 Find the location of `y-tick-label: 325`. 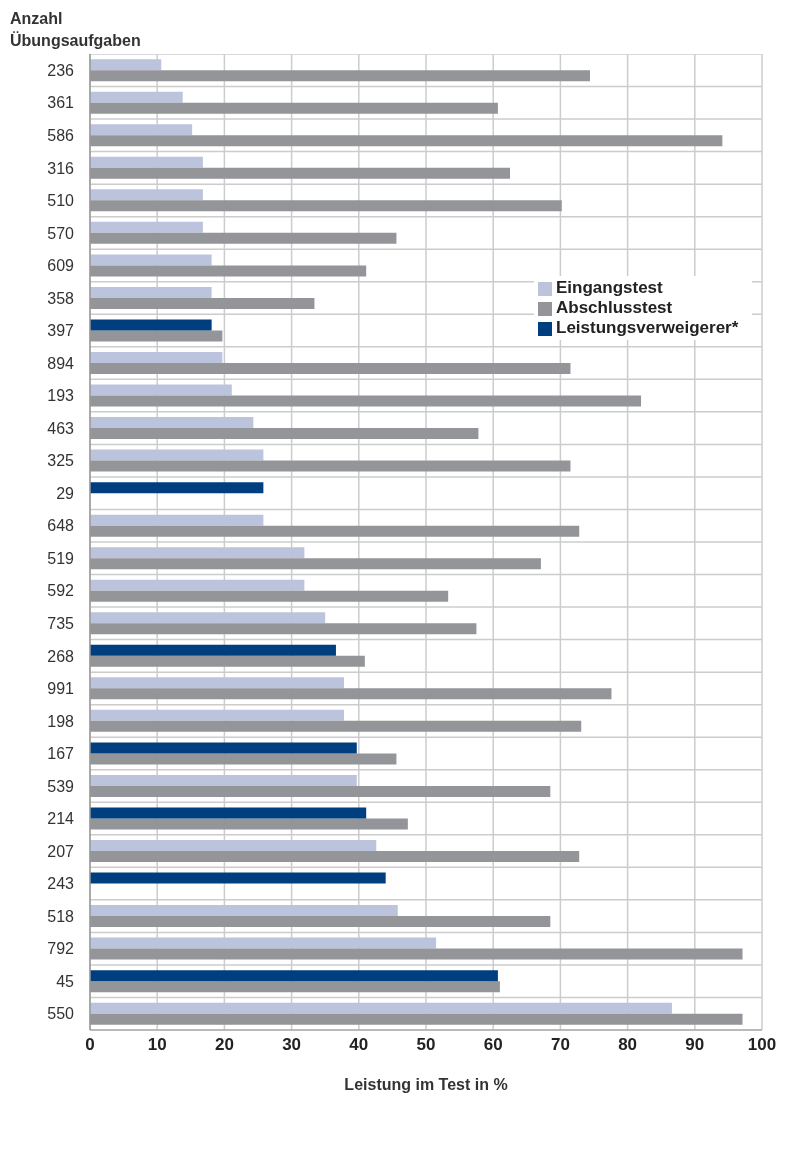

y-tick-label: 325 is located at coordinates (61, 461).